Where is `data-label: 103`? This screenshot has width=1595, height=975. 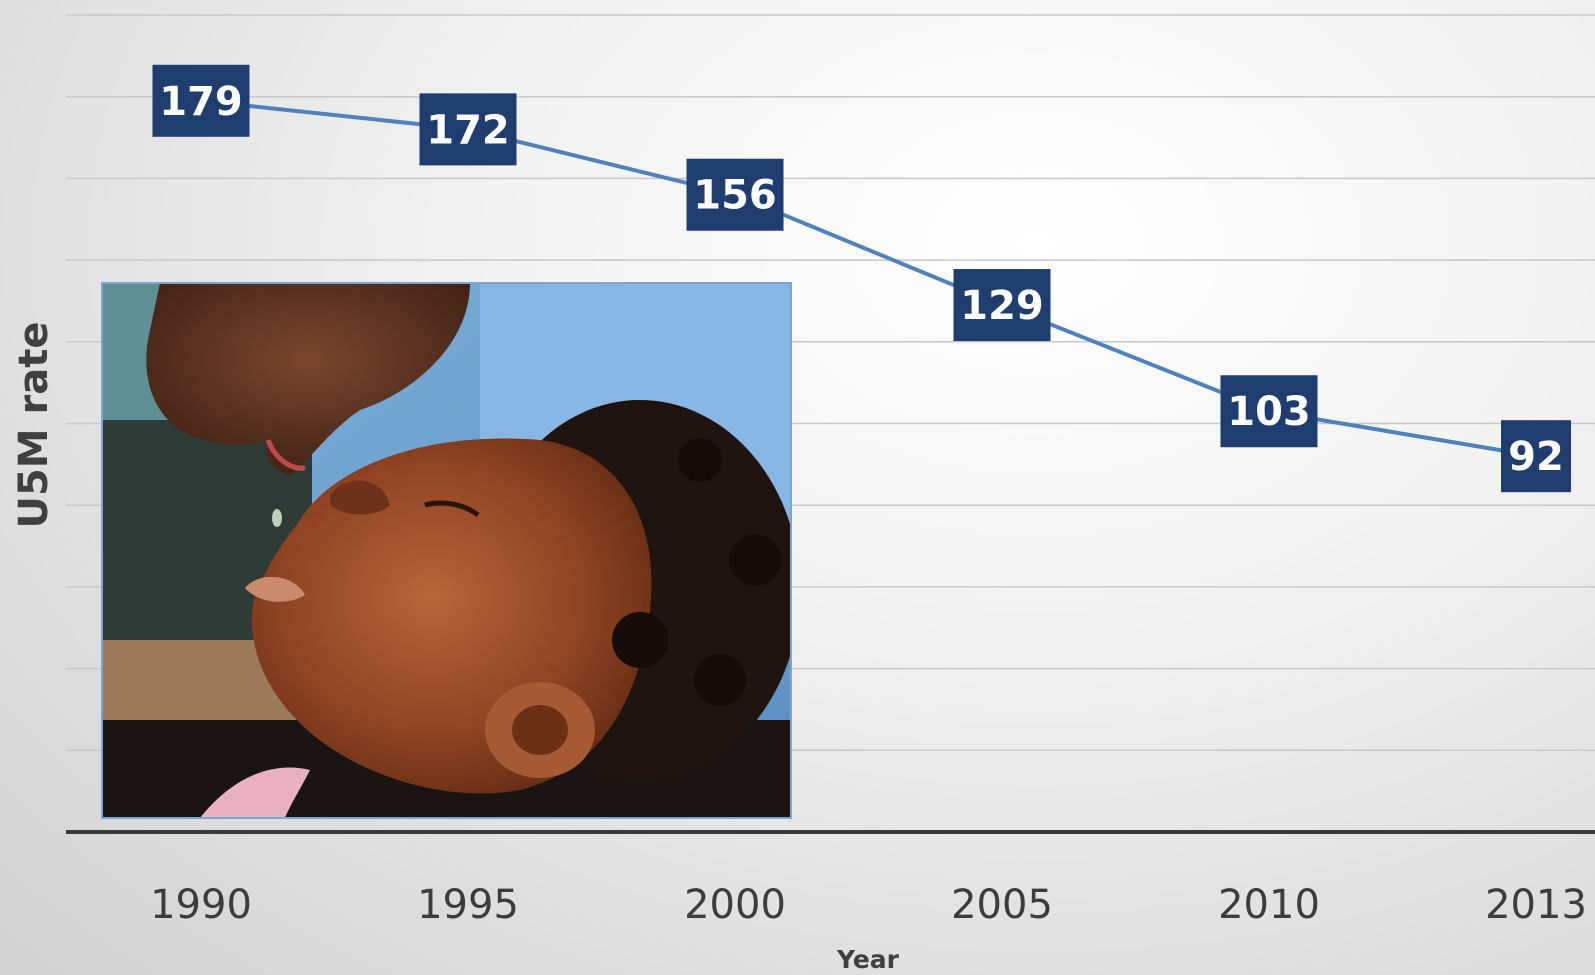 data-label: 103 is located at coordinates (1269, 411).